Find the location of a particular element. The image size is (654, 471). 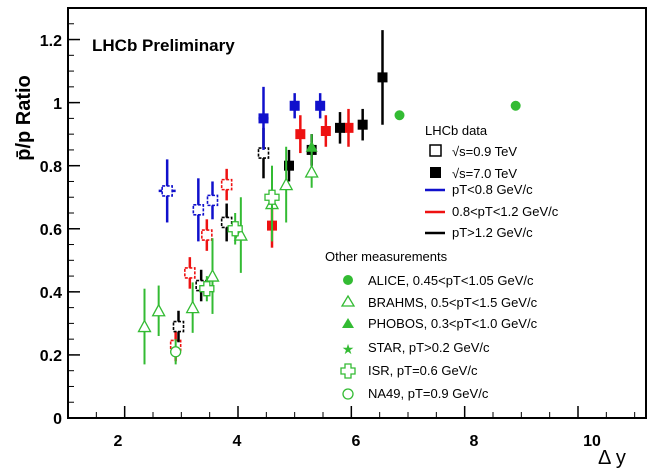

legend-alice: ALICE, 0.45<pT<1.05 GeV/c is located at coordinates (451, 280).